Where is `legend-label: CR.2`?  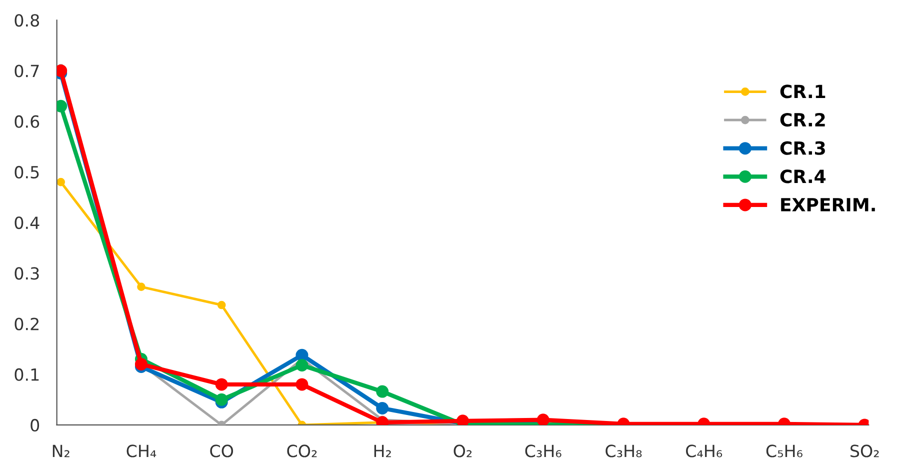 legend-label: CR.2 is located at coordinates (802, 119).